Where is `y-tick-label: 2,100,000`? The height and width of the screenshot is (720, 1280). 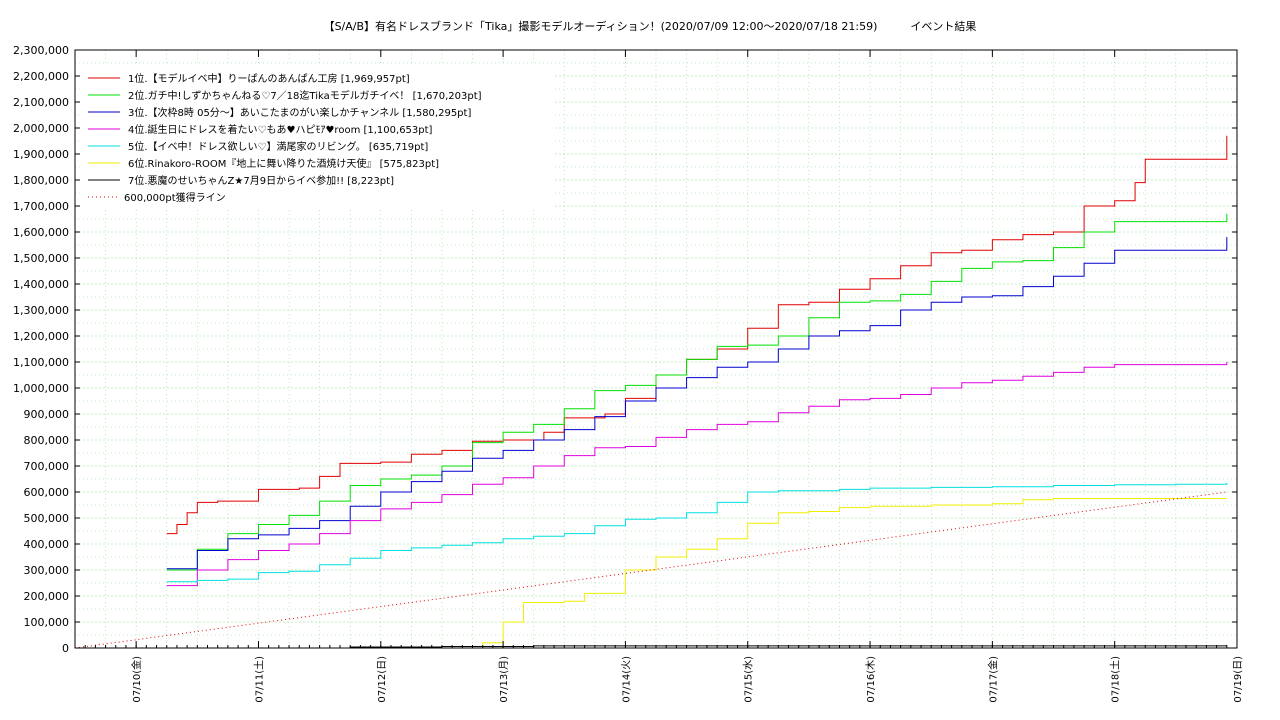
y-tick-label: 2,100,000 is located at coordinates (41, 102).